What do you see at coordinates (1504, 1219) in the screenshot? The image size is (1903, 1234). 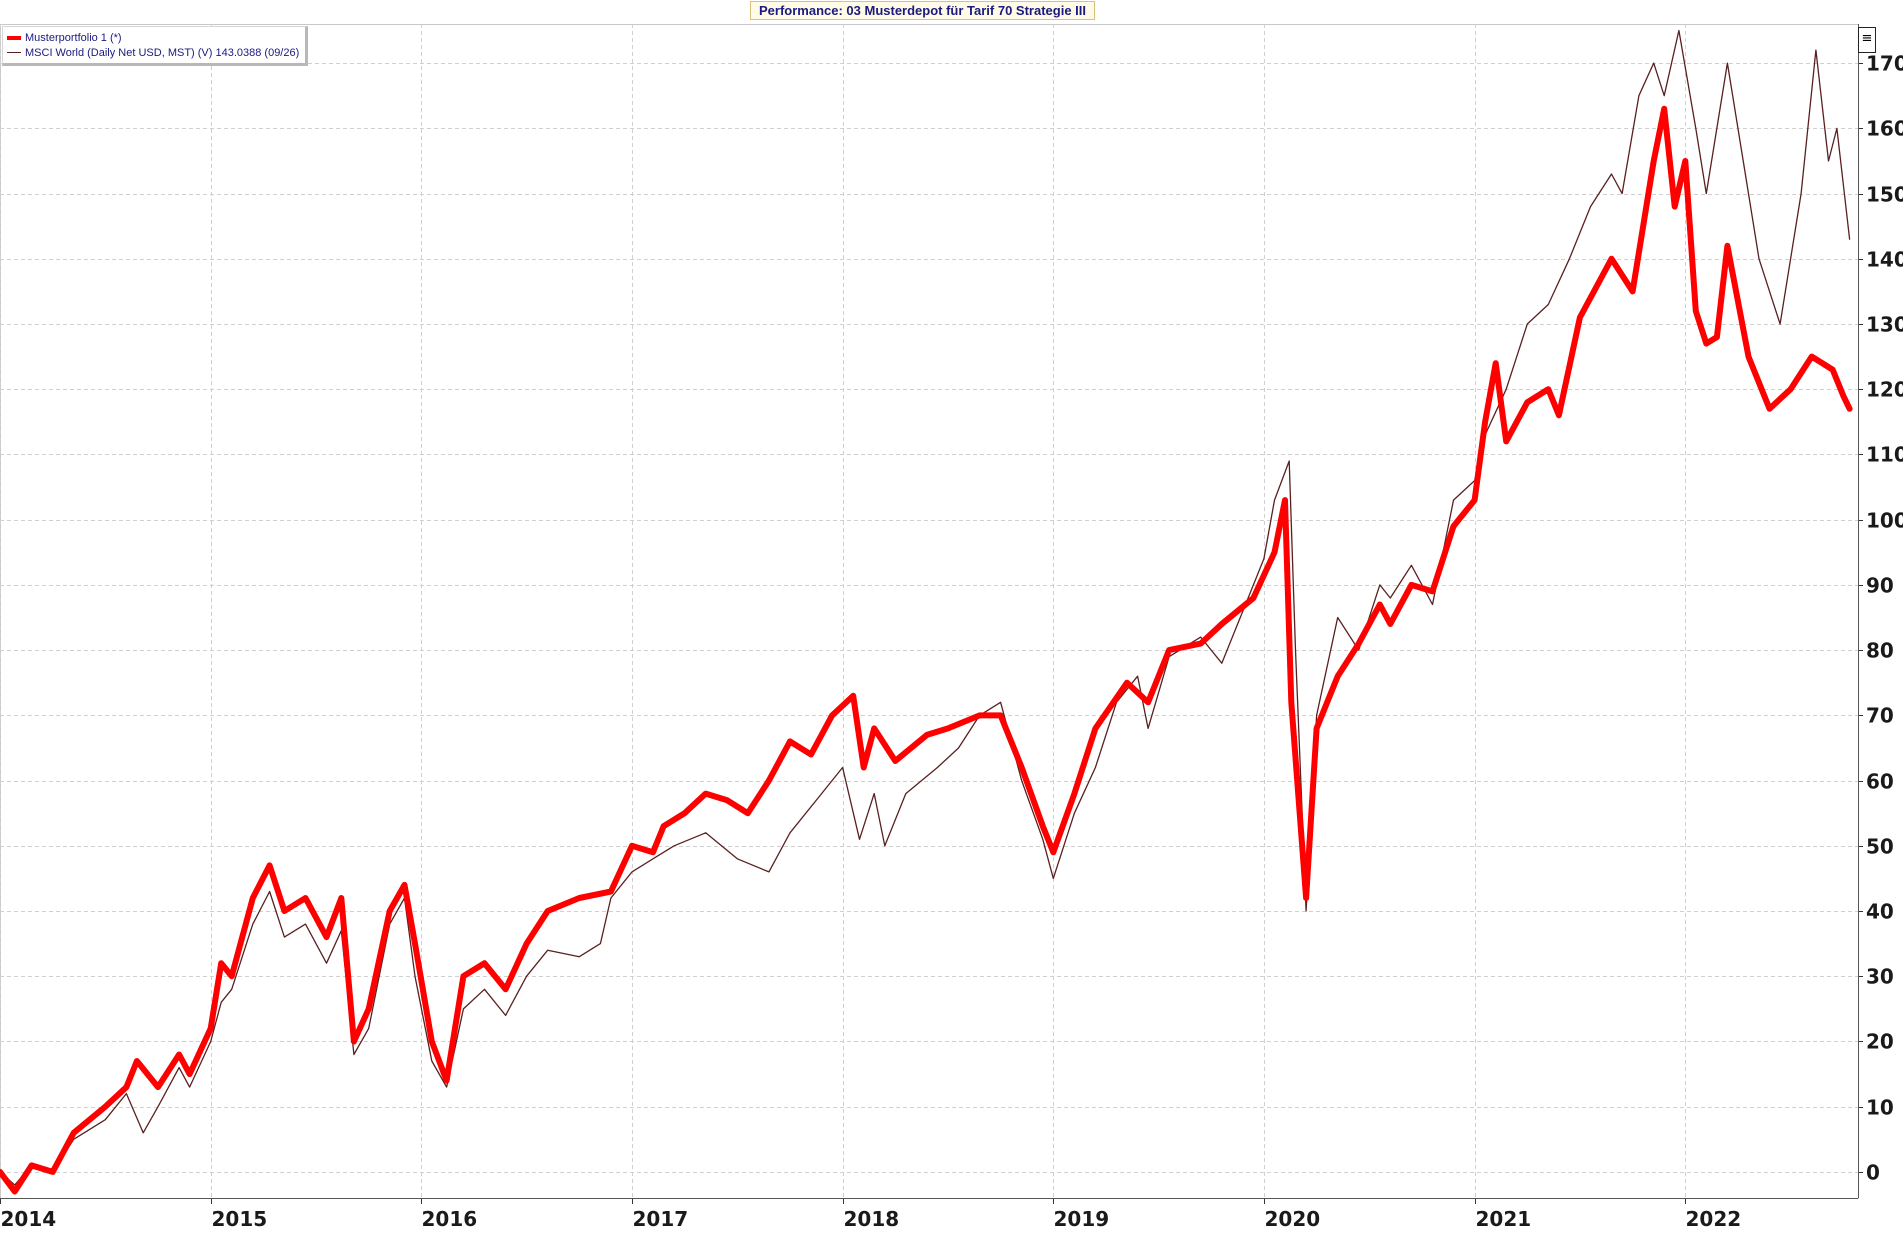 I see `x-tick-label: 2021` at bounding box center [1504, 1219].